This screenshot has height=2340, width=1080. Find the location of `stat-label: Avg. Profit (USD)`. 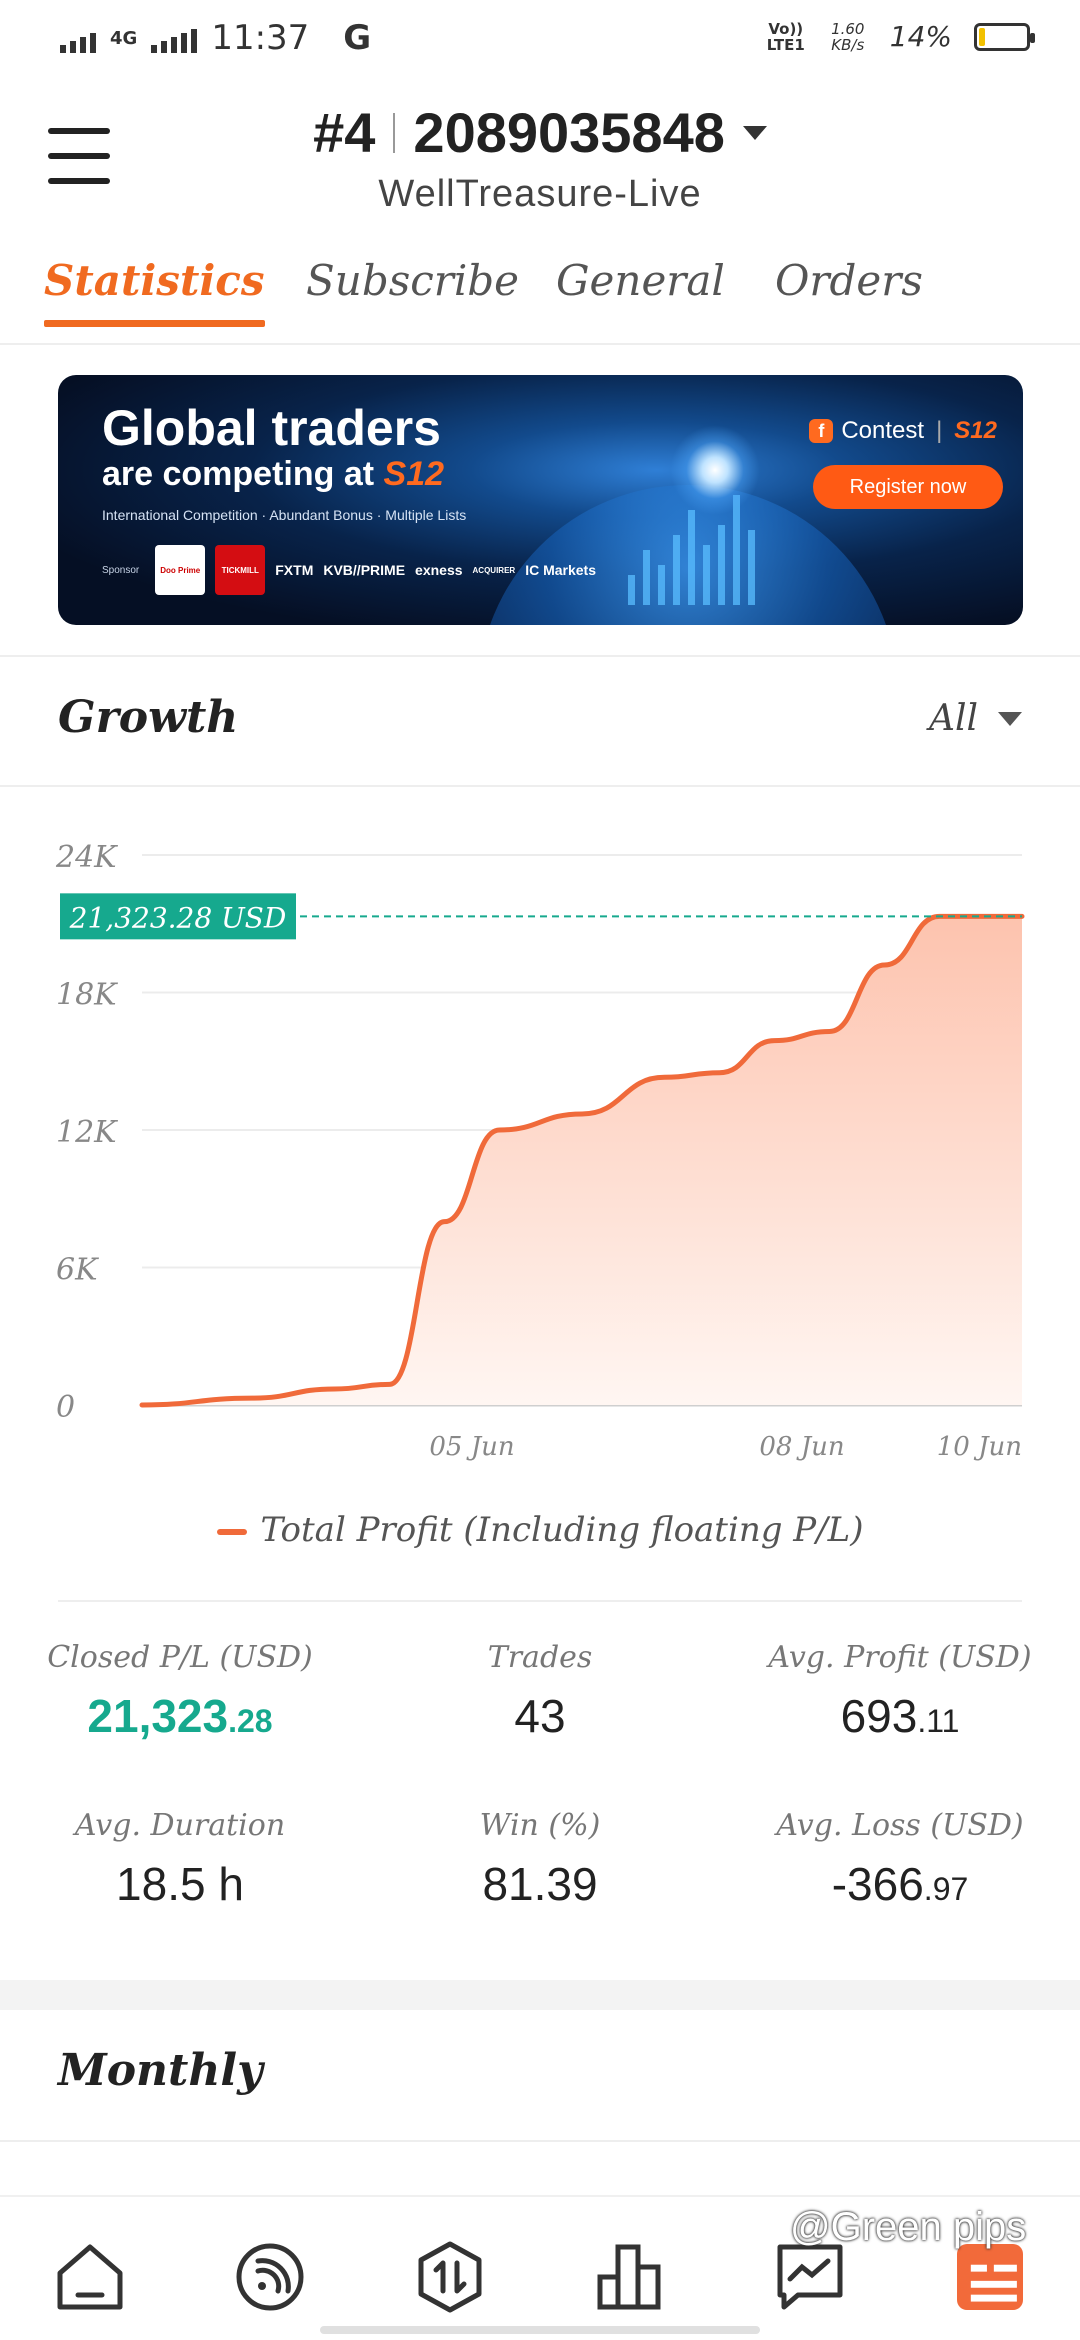

stat-label: Avg. Profit (USD) is located at coordinates (900, 1657).